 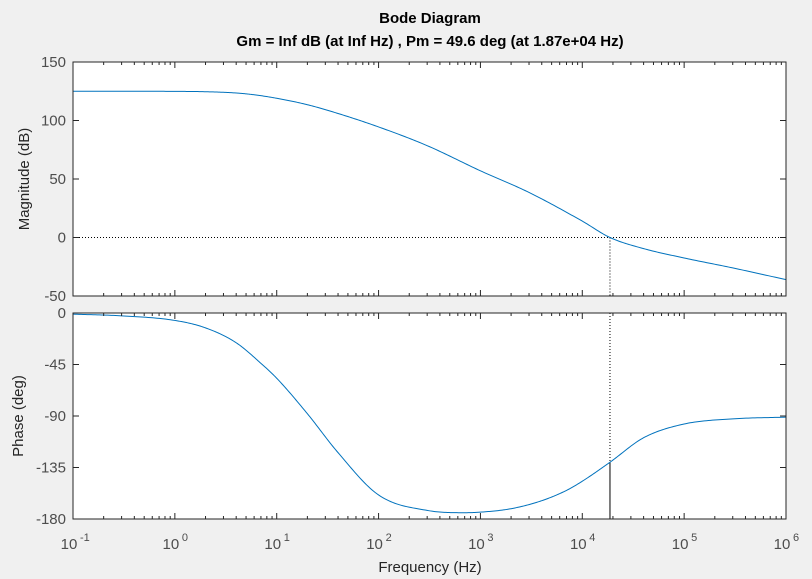 What do you see at coordinates (85, 538) in the screenshot?
I see `x-tick-exponent: -1` at bounding box center [85, 538].